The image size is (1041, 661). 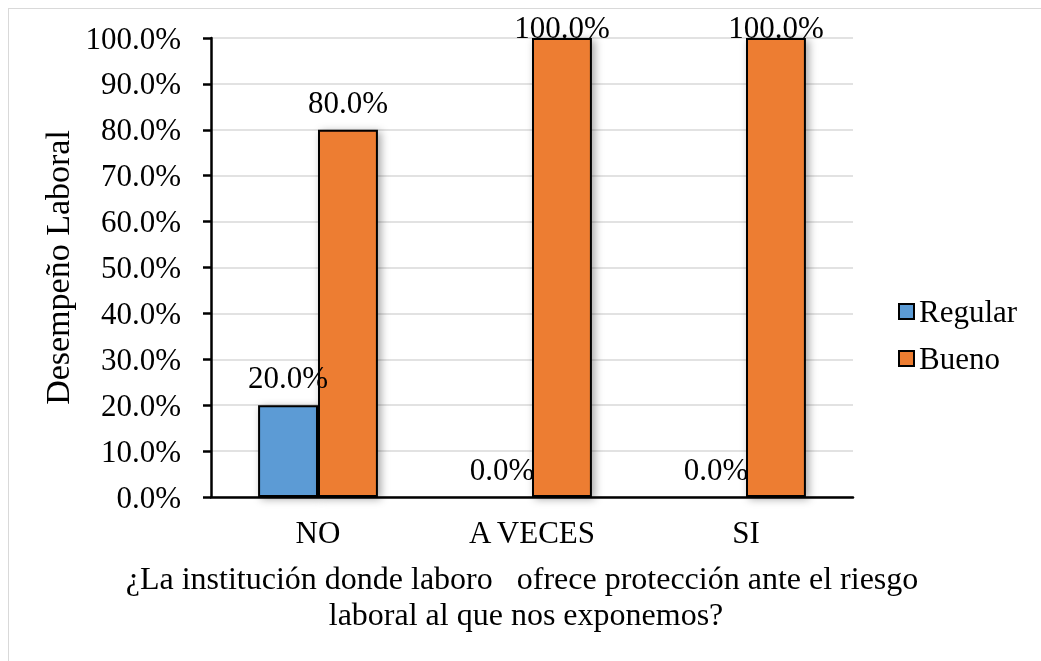 What do you see at coordinates (968, 311) in the screenshot?
I see `legend-label: Regular` at bounding box center [968, 311].